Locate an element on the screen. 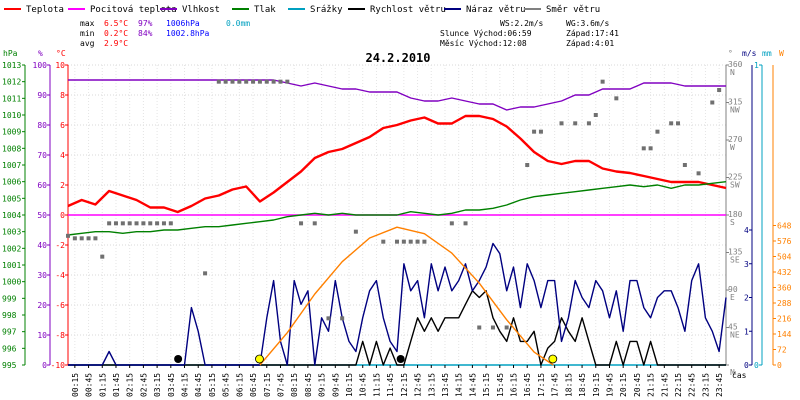 This screenshot has width=800, height=400. series-solární-radiace is located at coordinates (406, 296).